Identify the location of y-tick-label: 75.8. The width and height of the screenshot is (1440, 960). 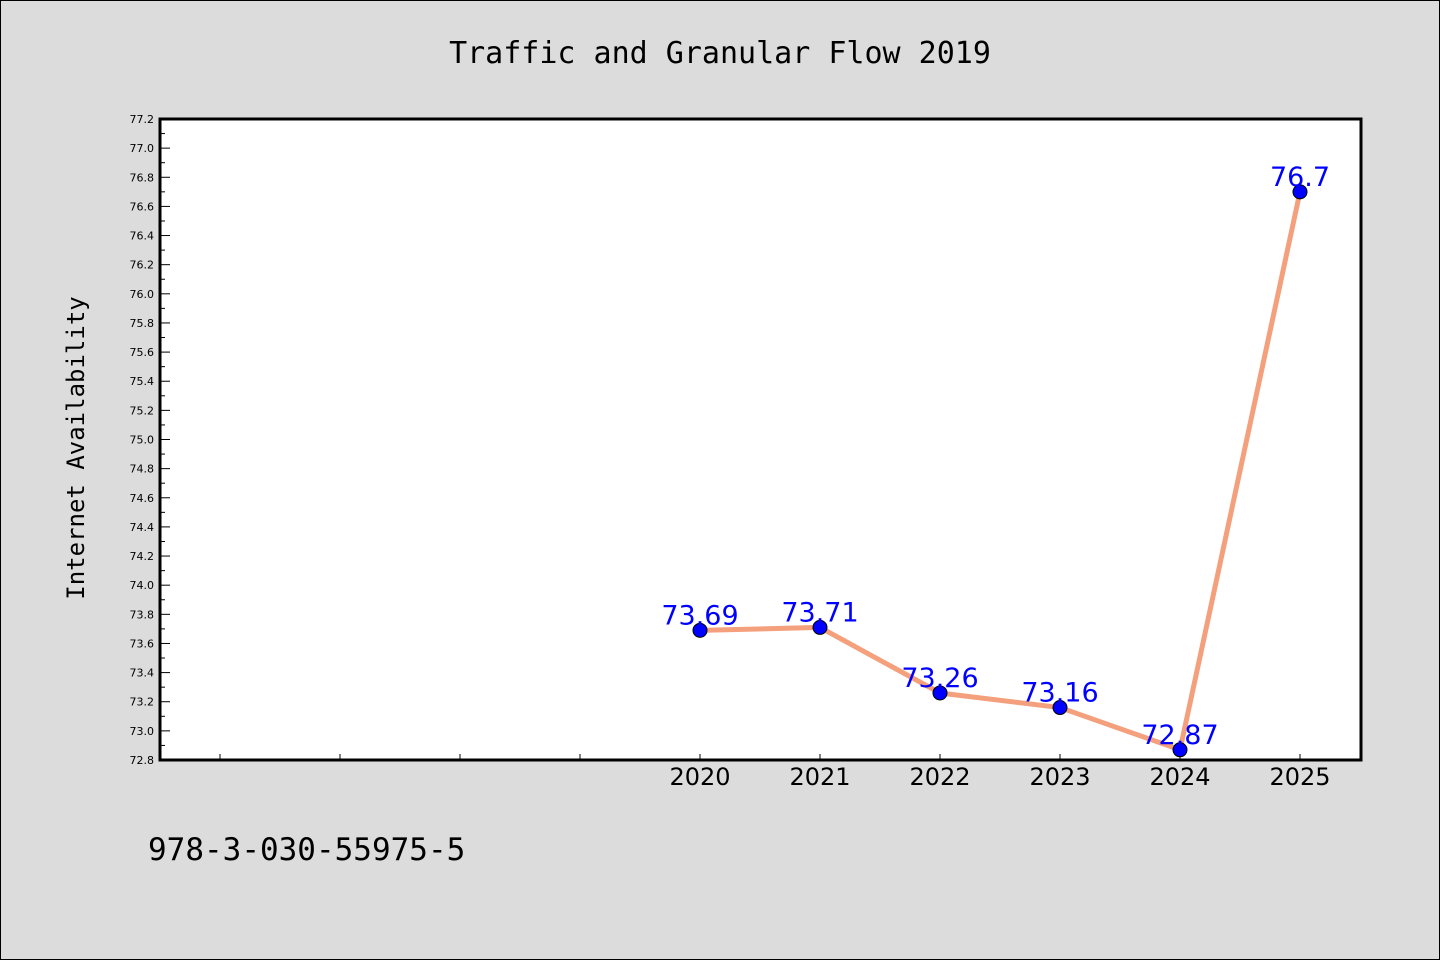
(142, 323).